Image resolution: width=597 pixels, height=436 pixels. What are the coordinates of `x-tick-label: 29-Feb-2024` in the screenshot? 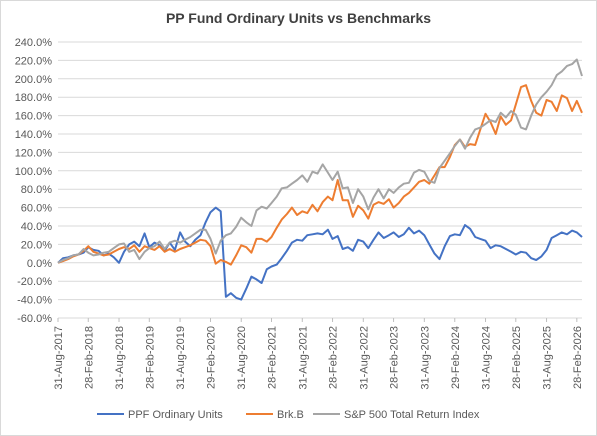 It's located at (456, 357).